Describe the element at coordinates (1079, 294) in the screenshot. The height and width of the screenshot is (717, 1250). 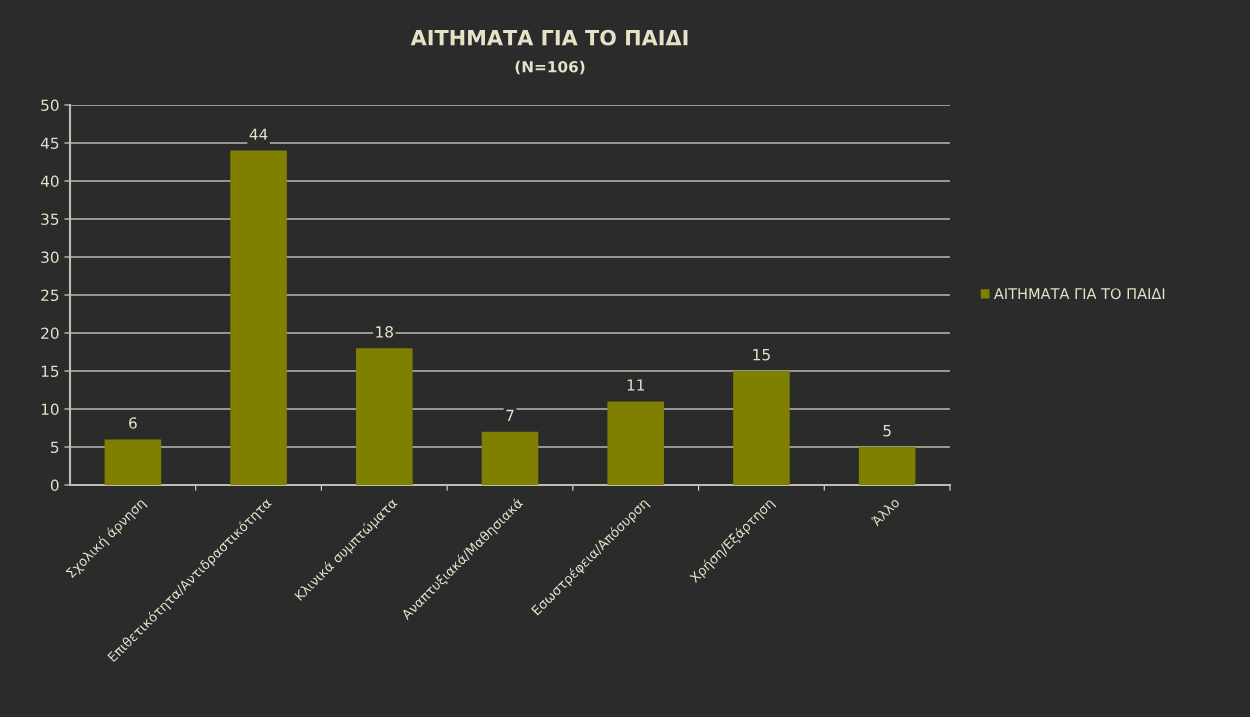
I see `legend-label: ΑΙΤΗΜΑΤΑ ΓΙΑ ΤΟ ΠΑΙΔΙ` at that location.